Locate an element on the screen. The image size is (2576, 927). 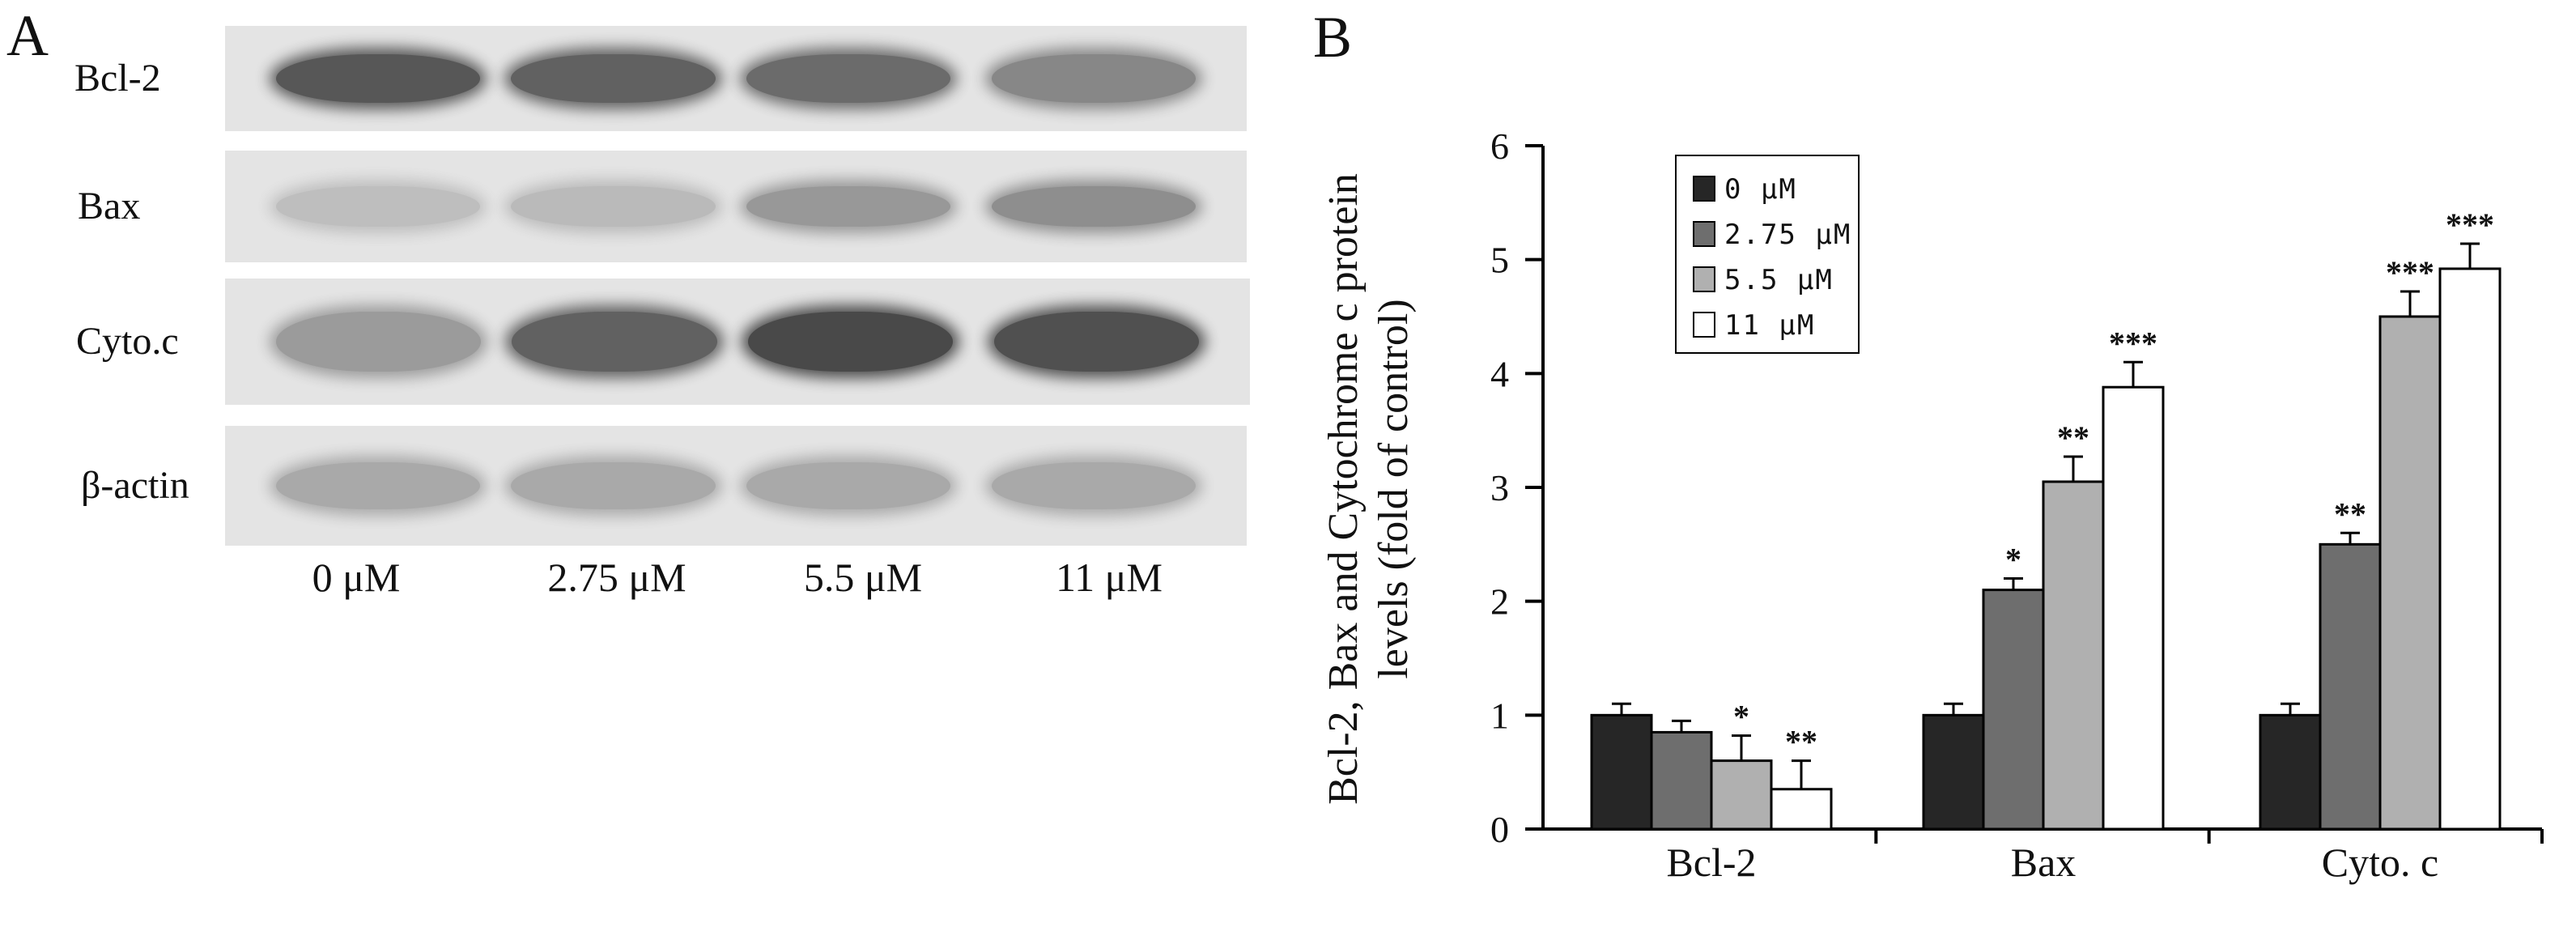
blot-row-label: Bax is located at coordinates (110, 206).